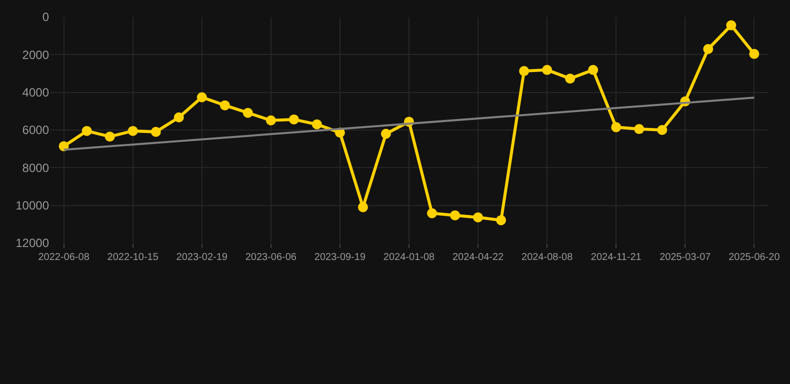 The width and height of the screenshot is (790, 384). I want to click on x-tick-label: 2024-08-08, so click(548, 257).